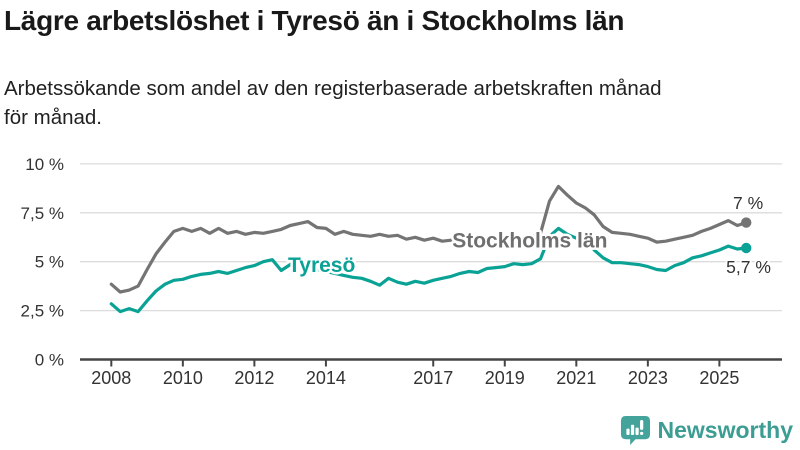 The width and height of the screenshot is (800, 450). Describe the element at coordinates (725, 430) in the screenshot. I see `newsworthy-brand-text: Newsworthy` at that location.